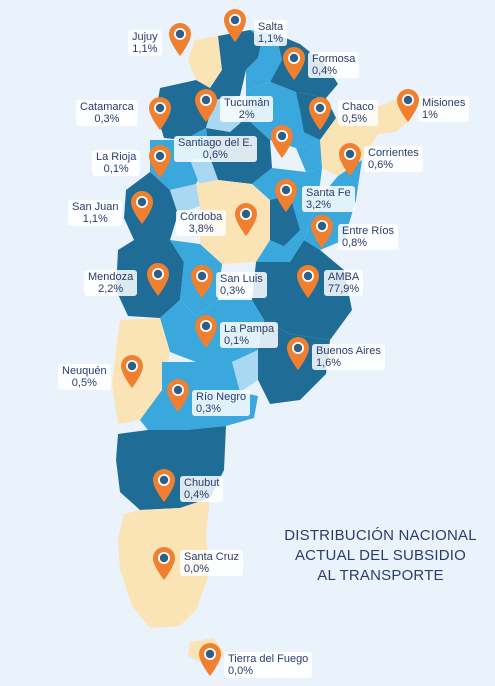  I want to click on region-value-jujuy: 1,1%, so click(145, 49).